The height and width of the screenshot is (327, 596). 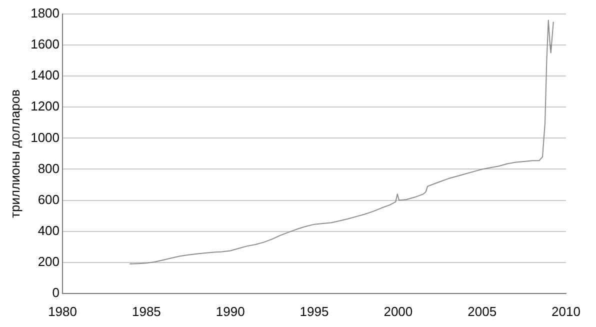 I want to click on y-tick-label: 1800, so click(x=45, y=13).